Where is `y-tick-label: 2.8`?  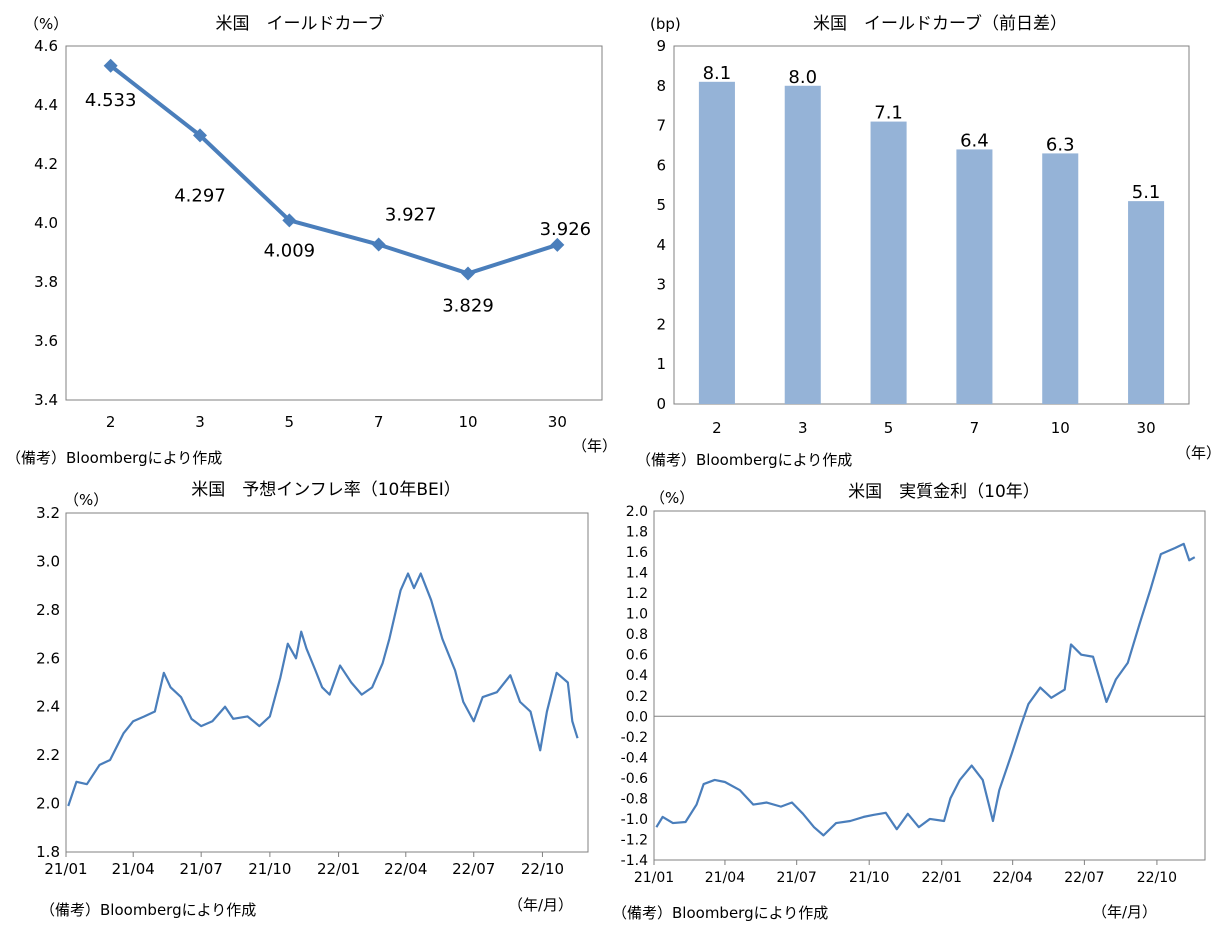
y-tick-label: 2.8 is located at coordinates (48, 610).